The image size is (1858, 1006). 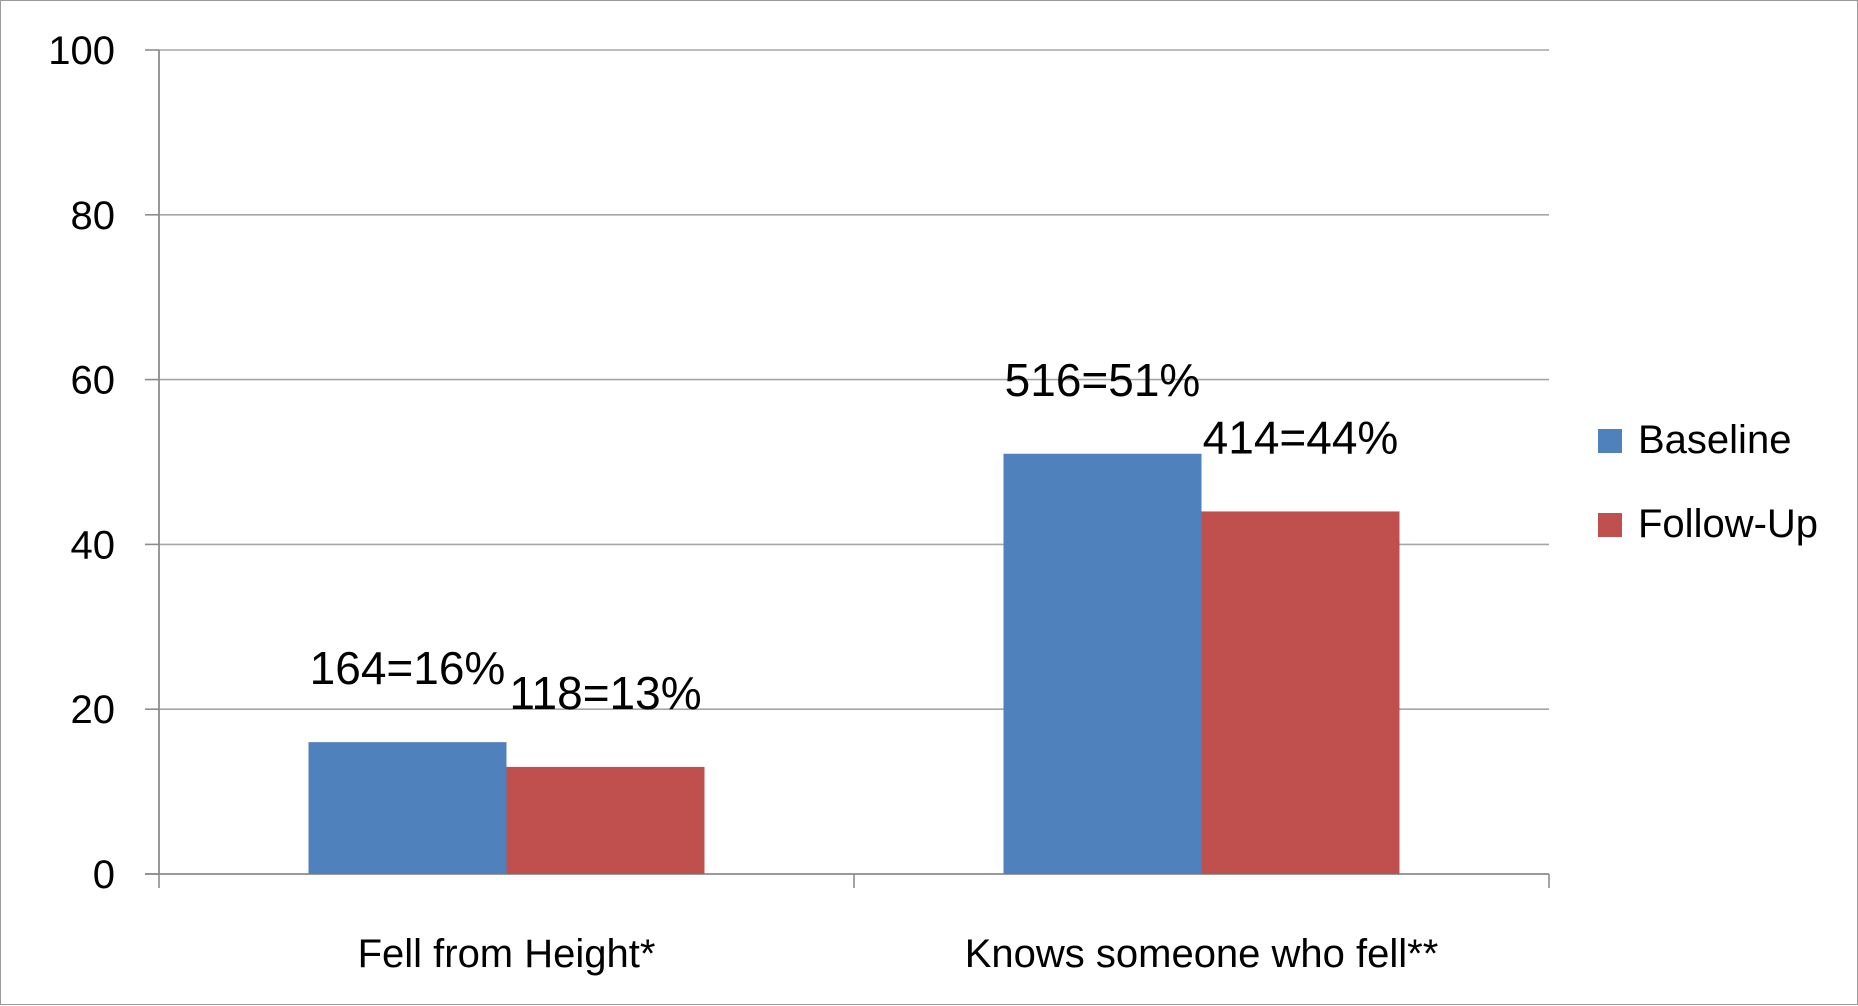 I want to click on legend-label: Baseline, so click(x=1714, y=440).